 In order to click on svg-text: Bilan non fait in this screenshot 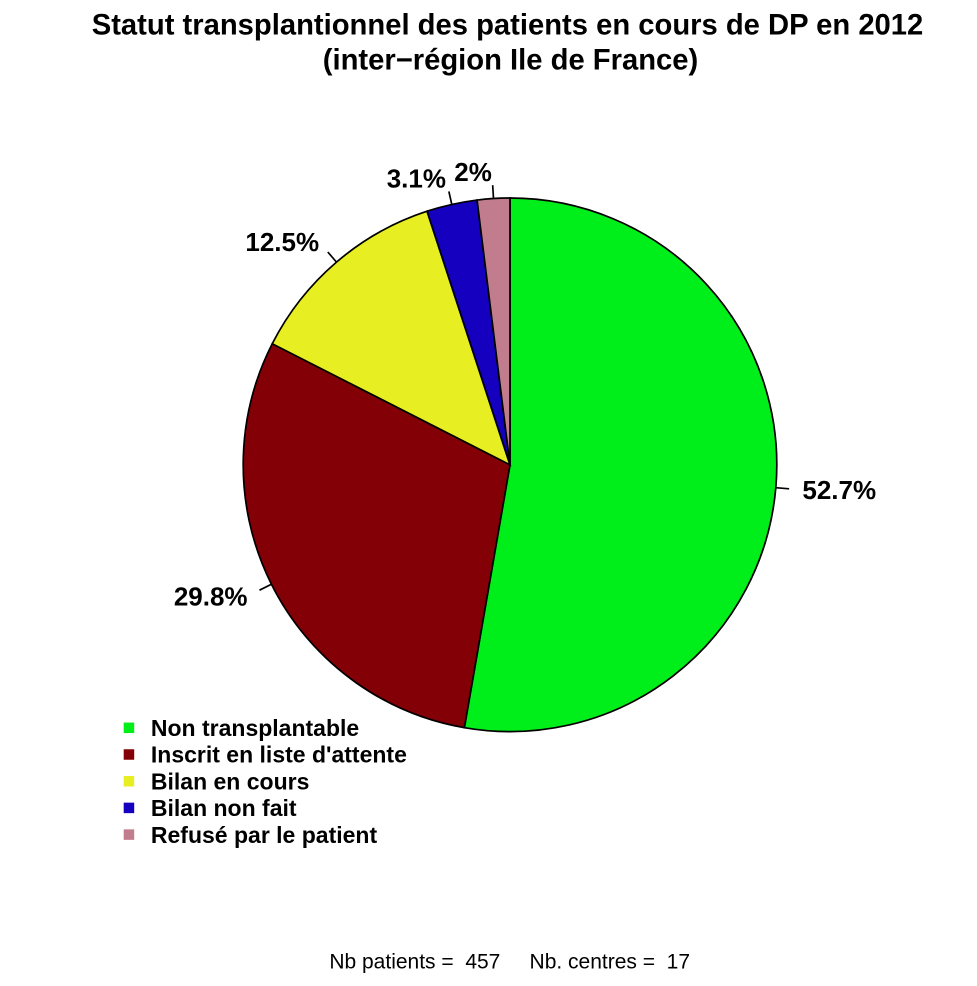, I will do `click(224, 808)`.